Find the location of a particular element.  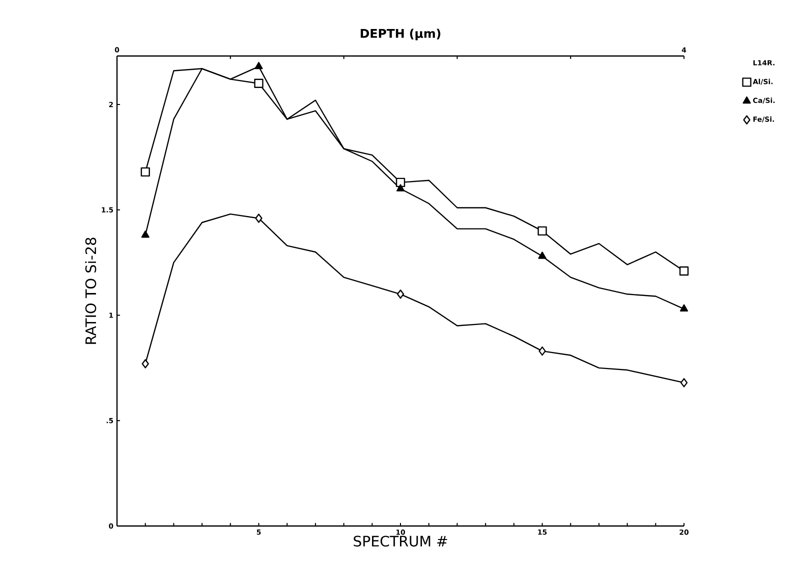

x-axis-title: SPECTRUM # is located at coordinates (401, 541).